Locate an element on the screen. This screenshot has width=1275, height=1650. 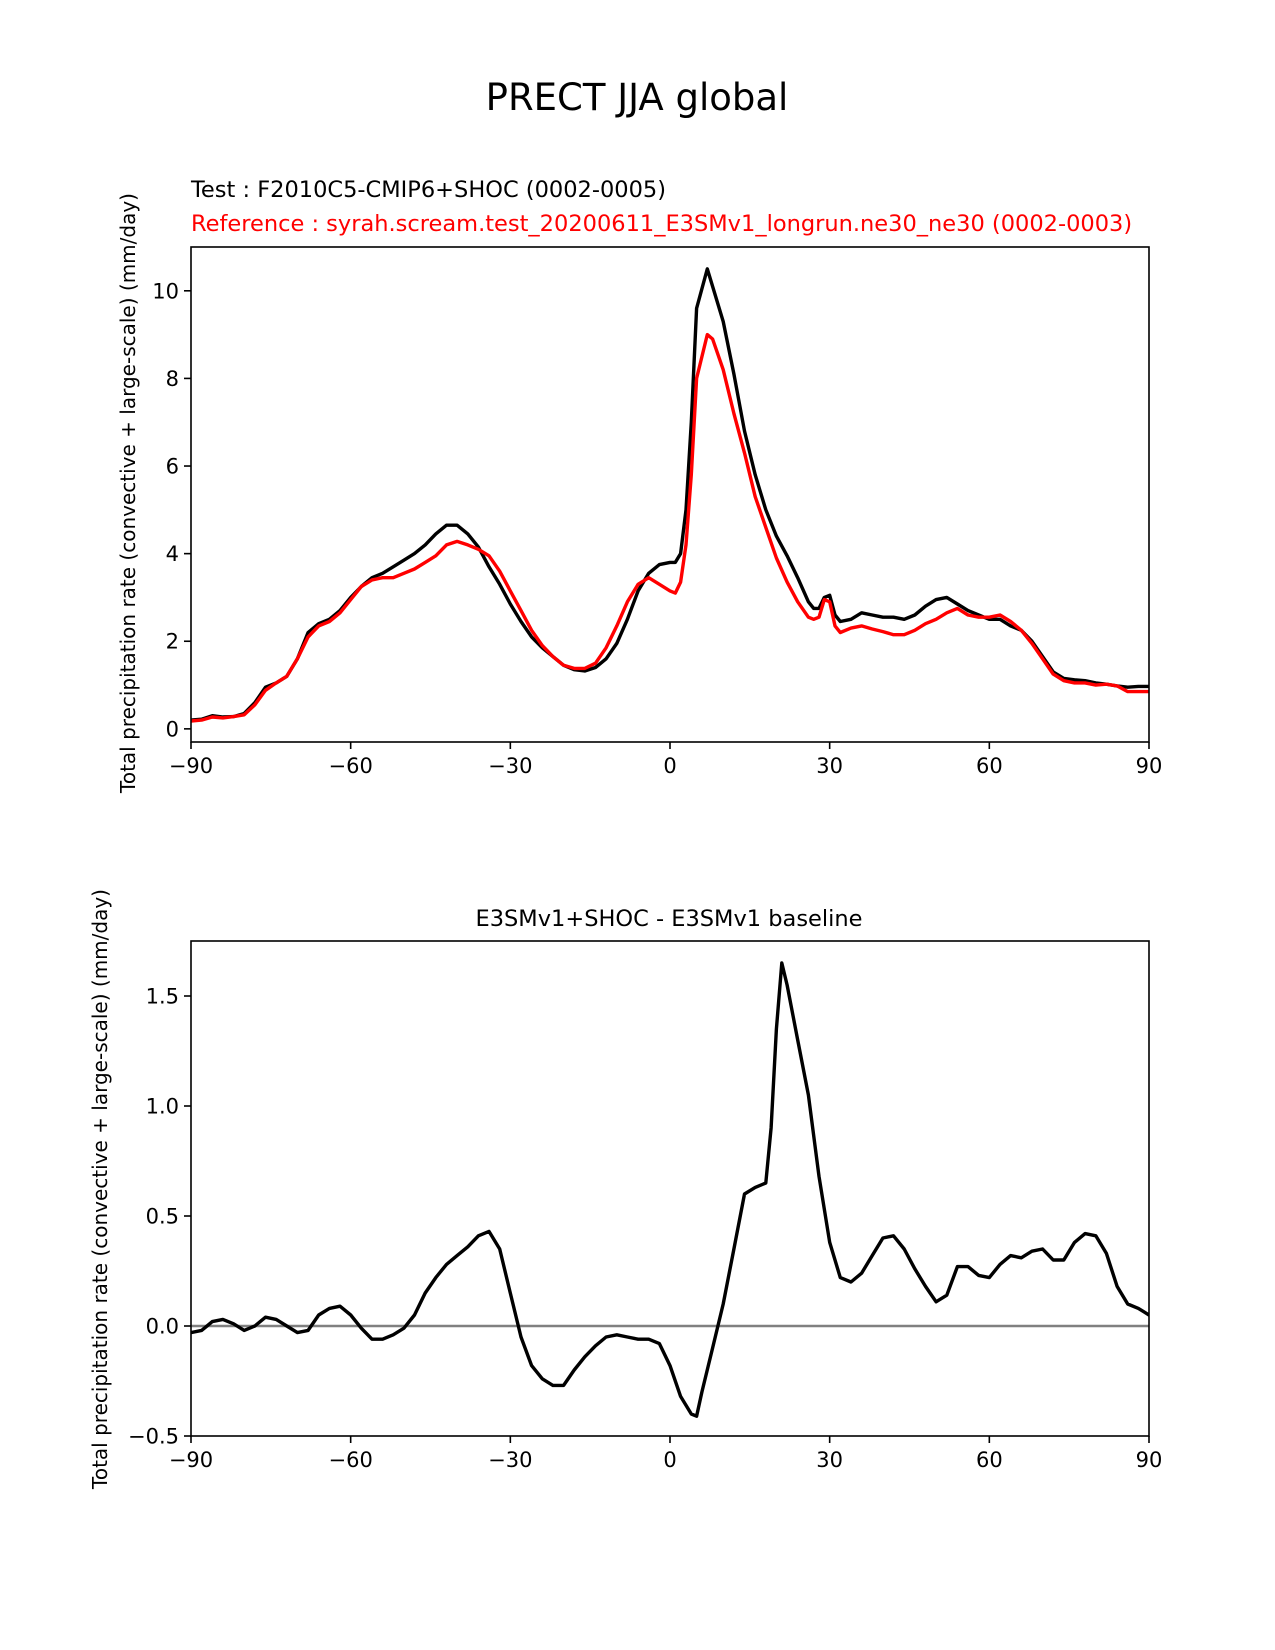
bottom-title: E3SMv1+SHOC - E3SMv1 baseline is located at coordinates (668, 919).